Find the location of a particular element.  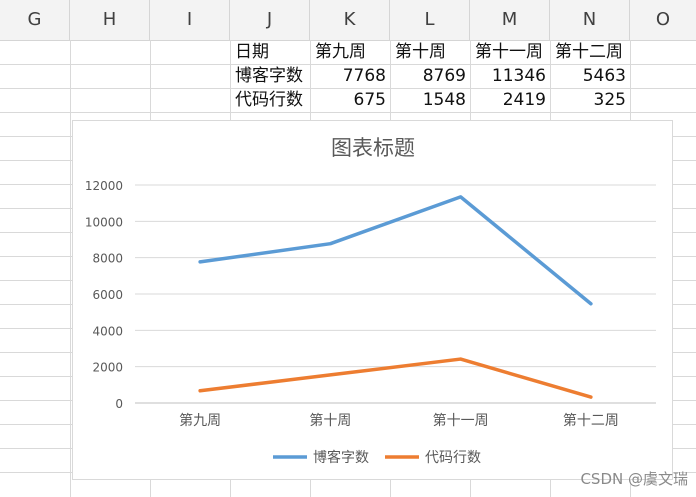

cell-n1: 第十二周 is located at coordinates (589, 52).